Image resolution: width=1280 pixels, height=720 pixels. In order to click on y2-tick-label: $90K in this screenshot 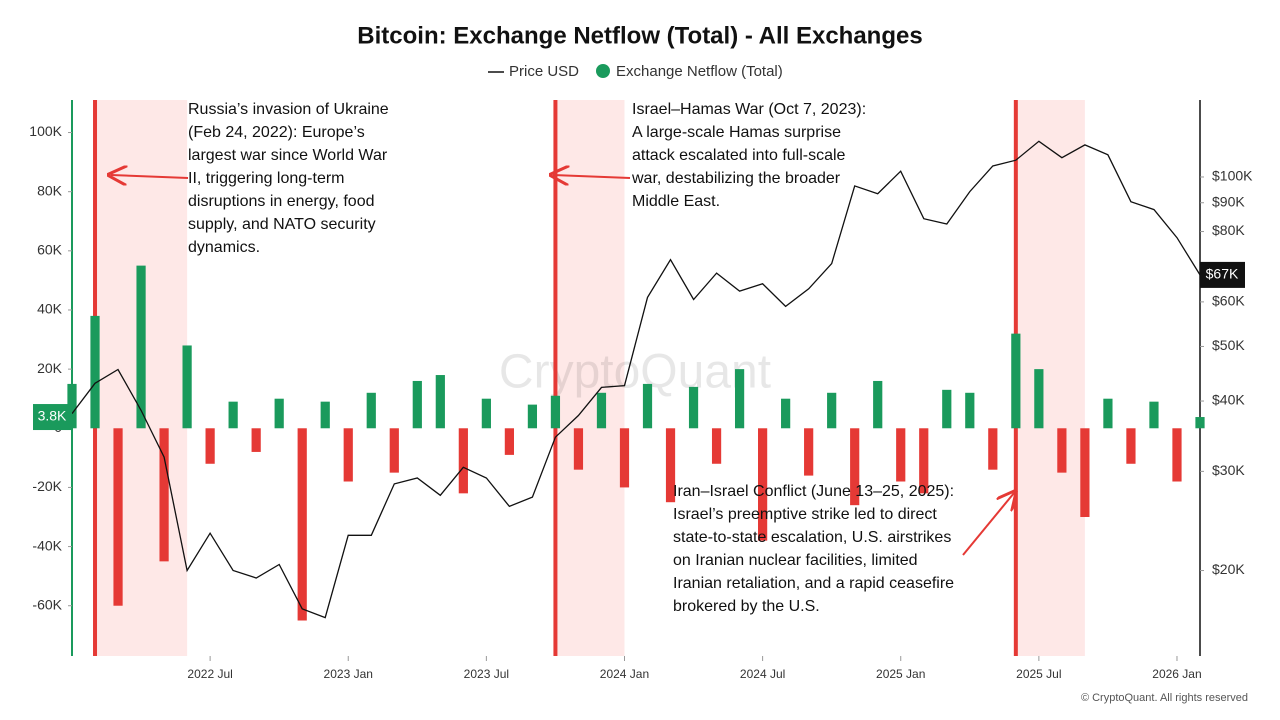, I will do `click(1228, 201)`.